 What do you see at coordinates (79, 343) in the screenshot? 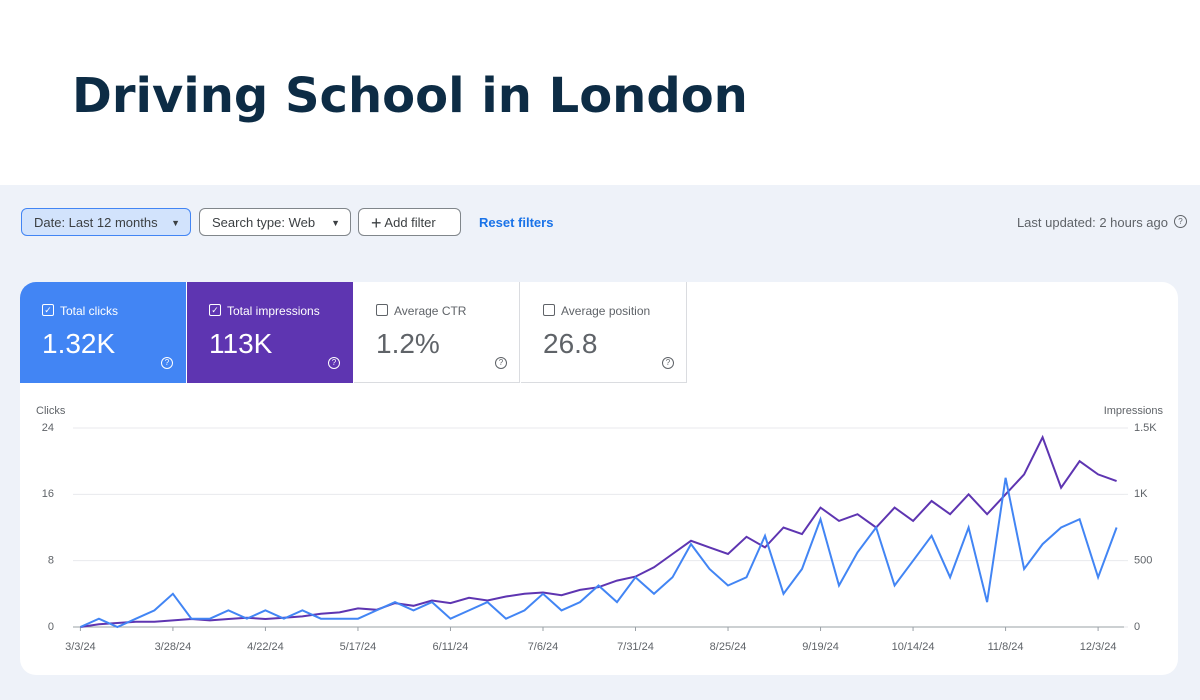
I see `metric-value: 1.32K` at bounding box center [79, 343].